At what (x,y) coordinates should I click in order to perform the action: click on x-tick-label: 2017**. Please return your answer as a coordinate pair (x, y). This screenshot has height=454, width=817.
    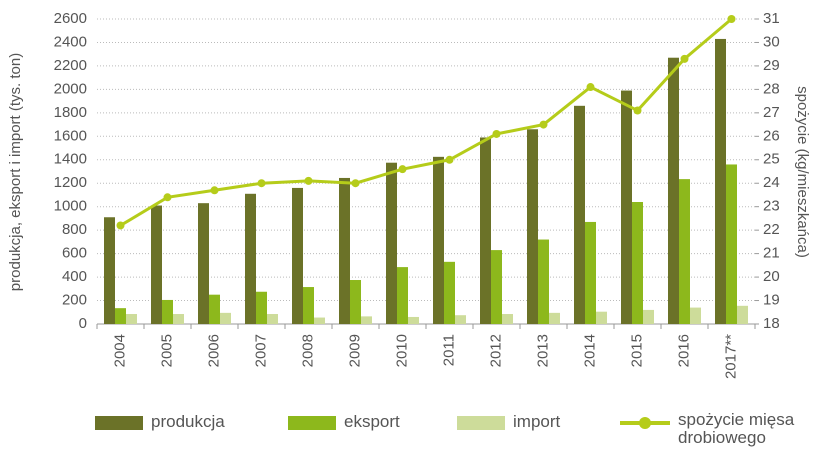
    Looking at the image, I should click on (730, 356).